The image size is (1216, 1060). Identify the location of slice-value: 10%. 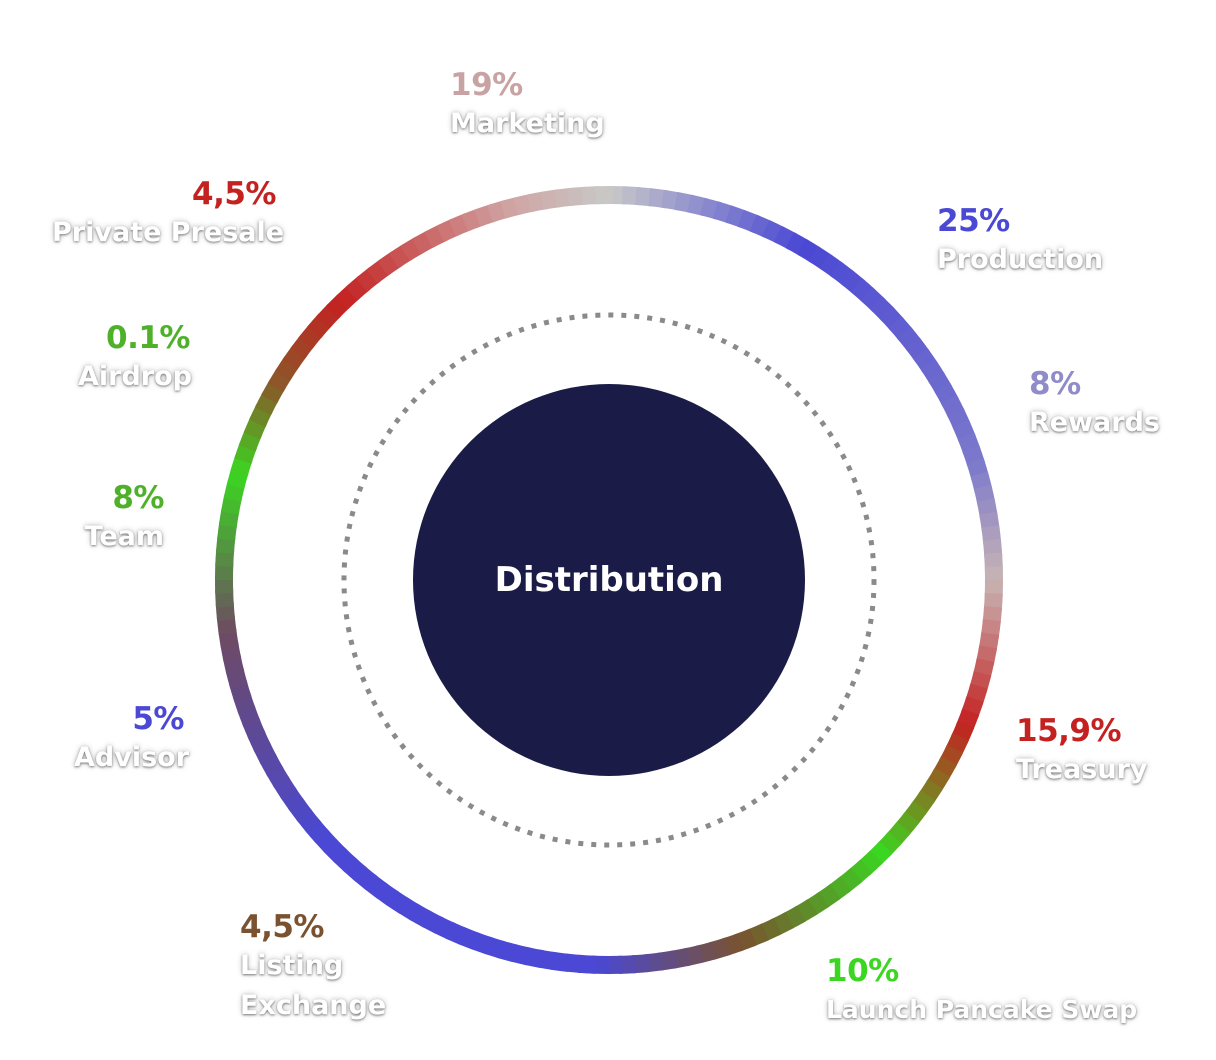
(862, 971).